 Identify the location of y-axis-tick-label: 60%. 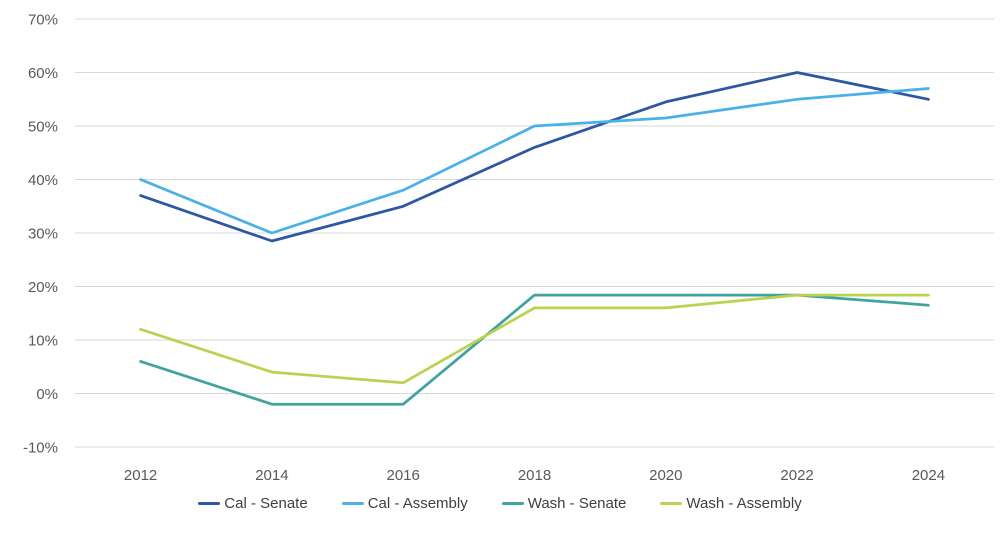
(43, 73).